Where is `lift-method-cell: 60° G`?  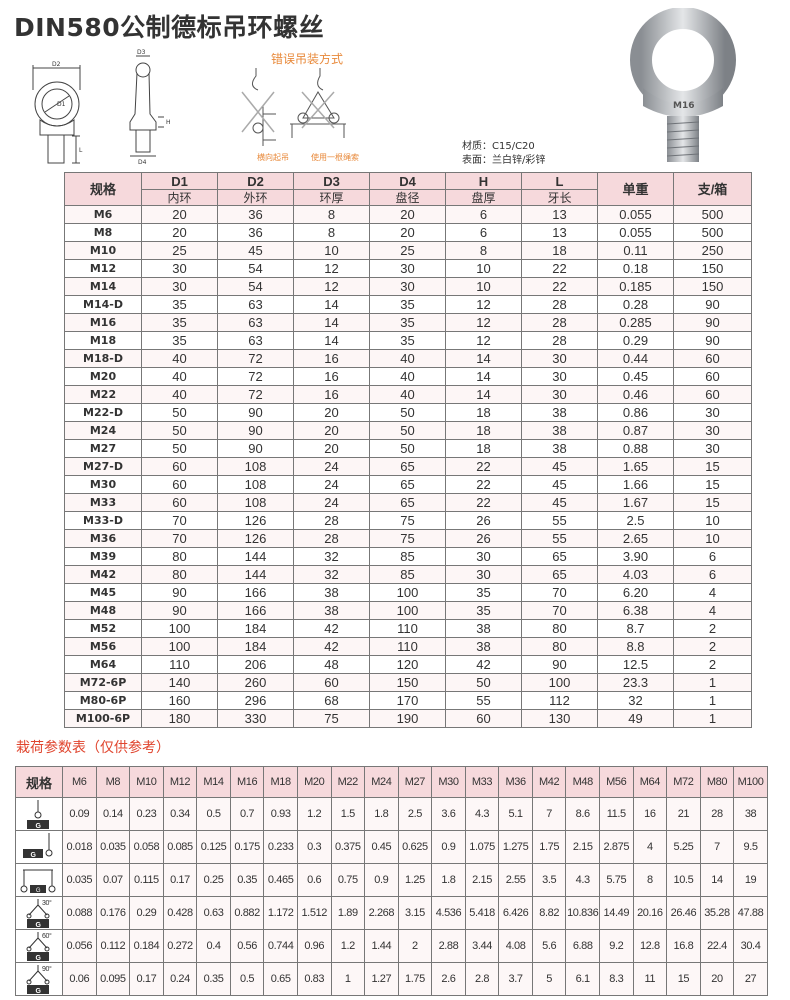 lift-method-cell: 60° G is located at coordinates (39, 946).